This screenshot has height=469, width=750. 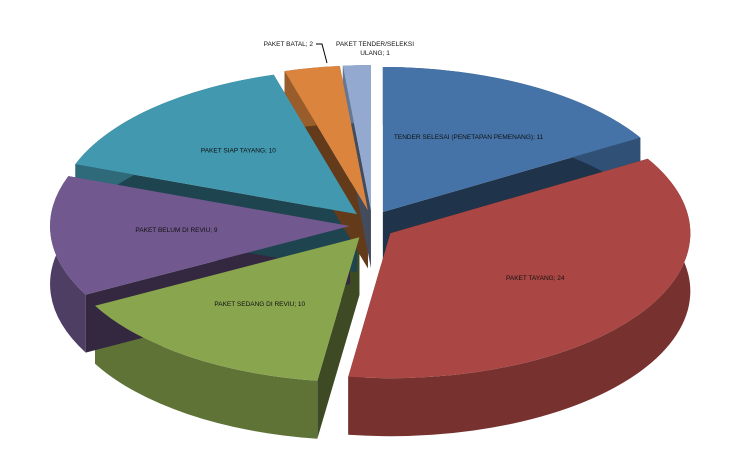 I want to click on data-label: ULANG; 1, so click(x=375, y=53).